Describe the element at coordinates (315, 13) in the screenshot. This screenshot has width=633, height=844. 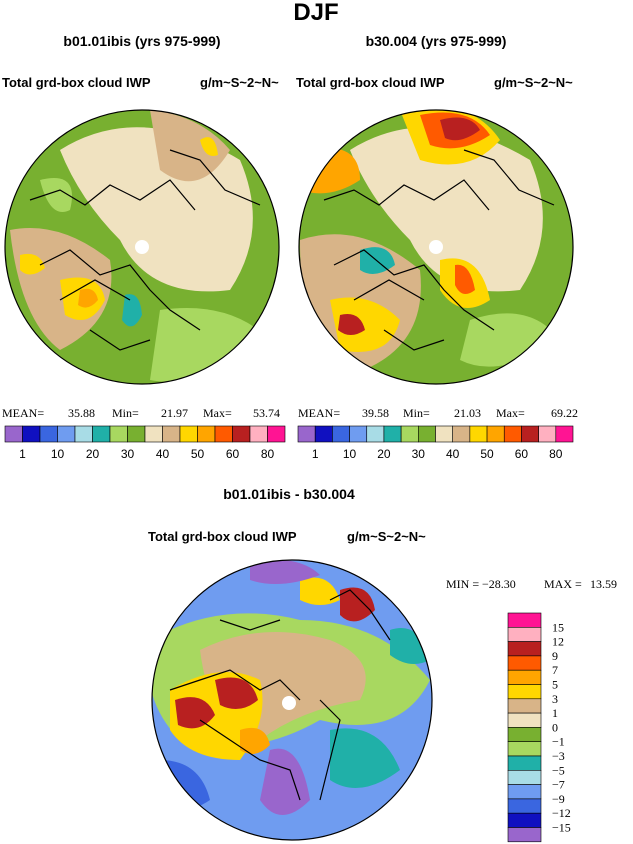
I see `figure-title: DJF` at that location.